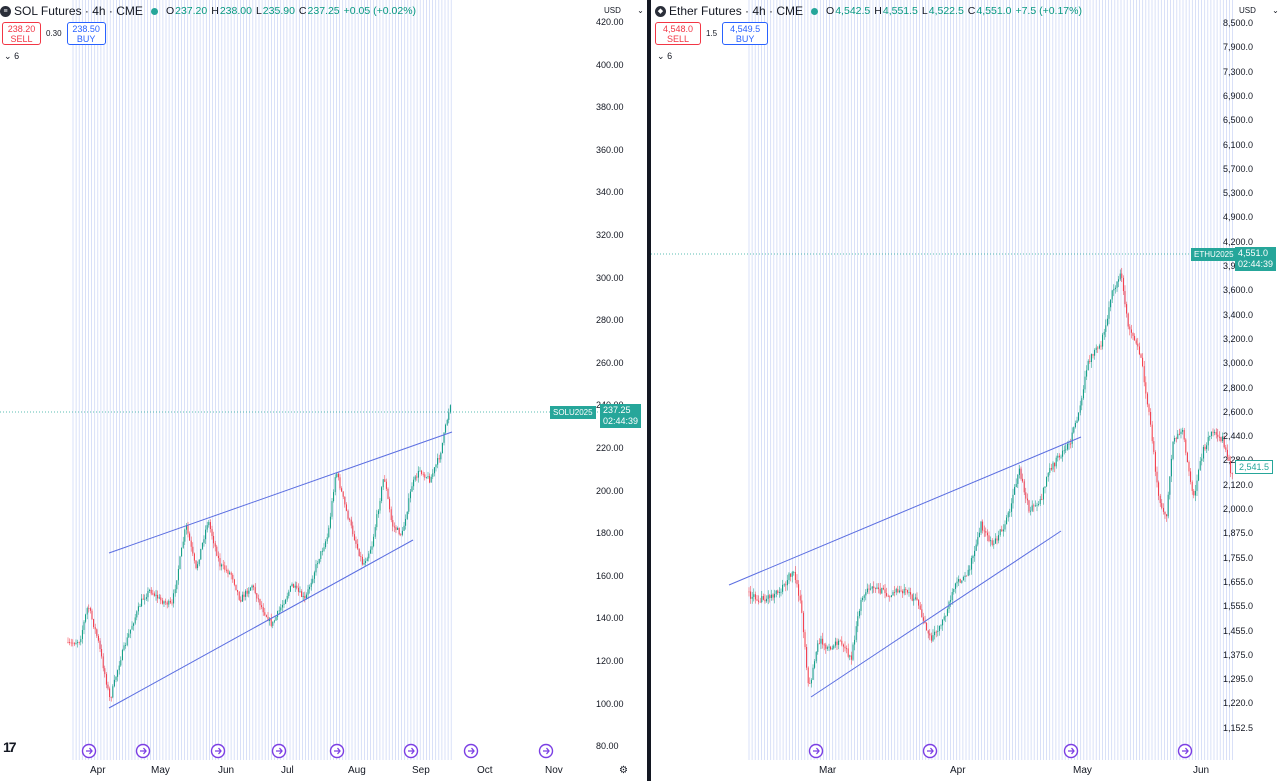  I want to click on price-axis-label: 160.00, so click(610, 575).